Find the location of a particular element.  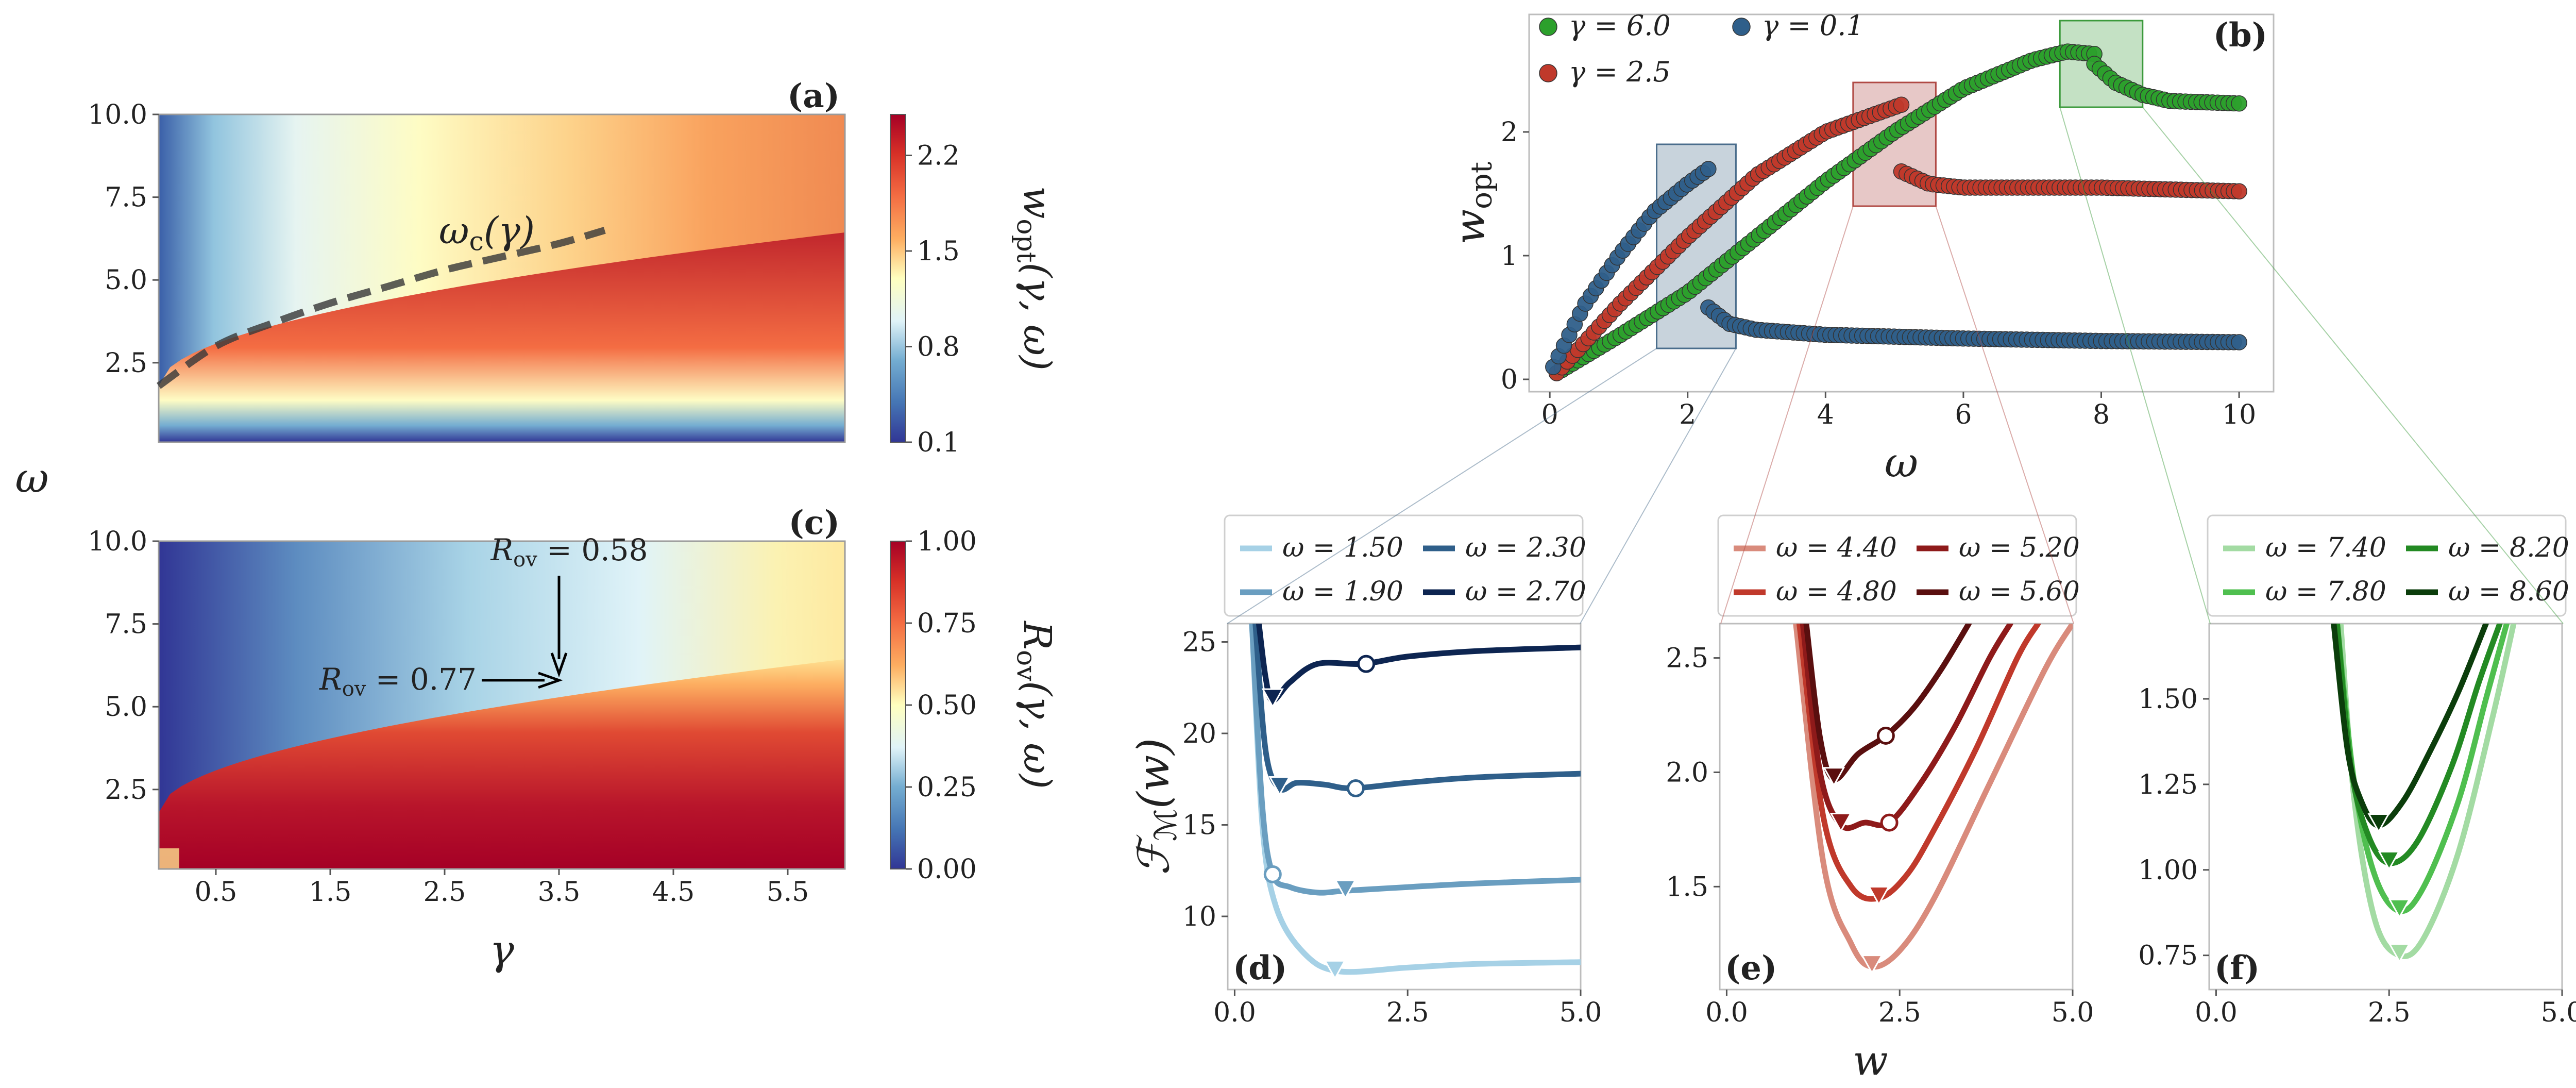

colorbar-tick-label: 0.25 is located at coordinates (947, 787).